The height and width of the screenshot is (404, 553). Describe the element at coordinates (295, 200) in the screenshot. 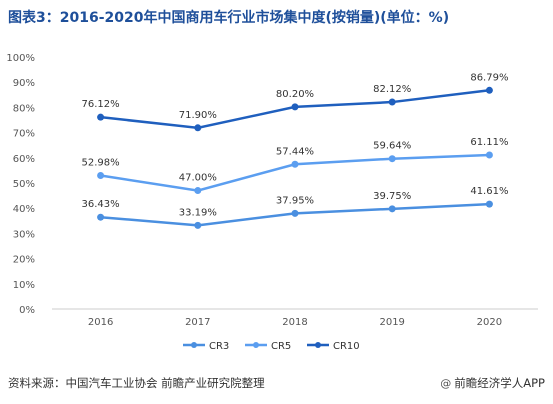

I see `data-label: 37.95%` at that location.